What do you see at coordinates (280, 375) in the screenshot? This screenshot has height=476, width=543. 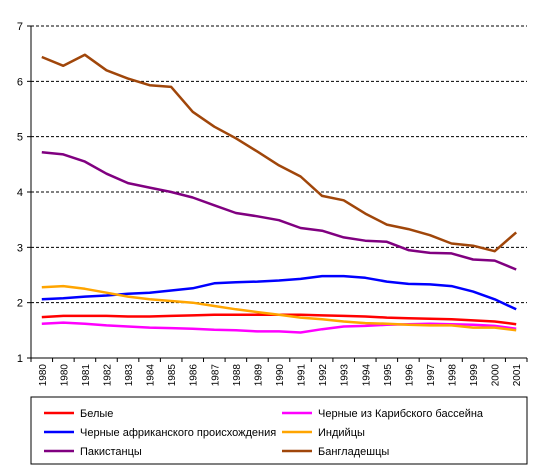 I see `x-tick-label: 1990` at bounding box center [280, 375].